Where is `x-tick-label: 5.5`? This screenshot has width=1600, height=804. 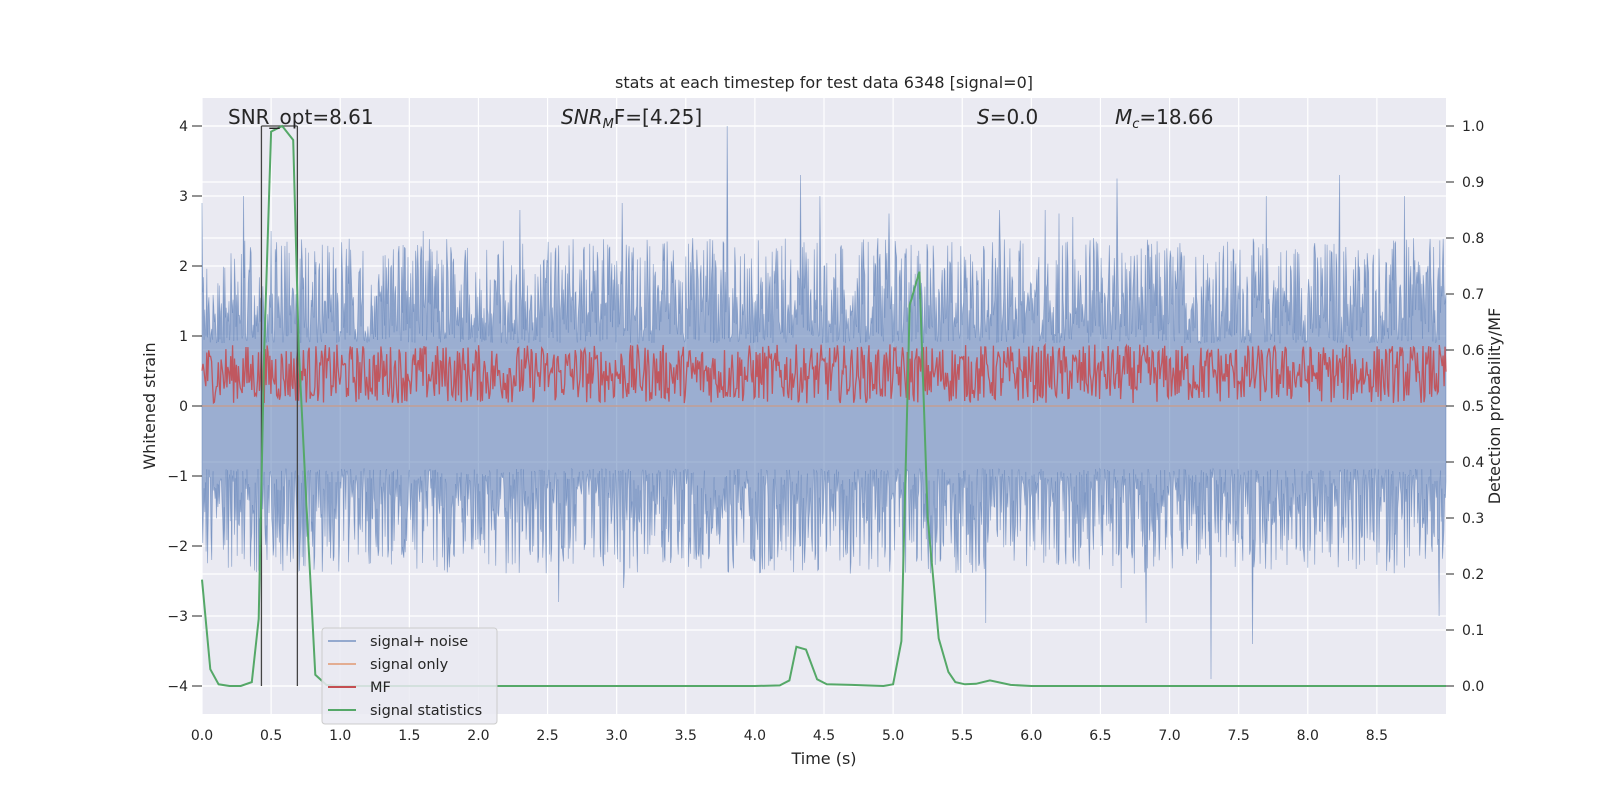 x-tick-label: 5.5 is located at coordinates (962, 736).